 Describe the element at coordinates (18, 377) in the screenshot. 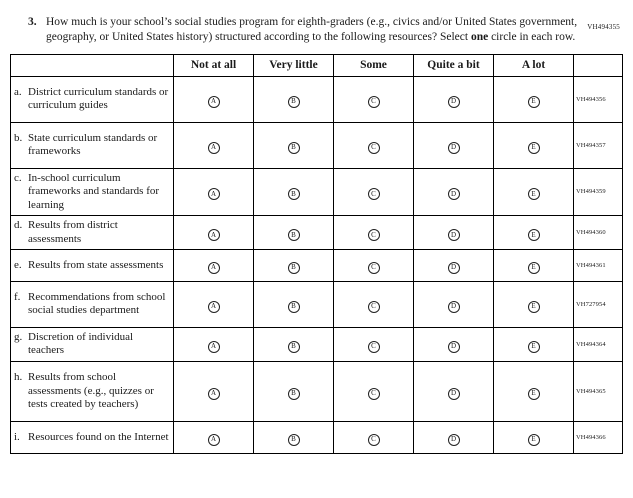

I see `row-letter: h.` at that location.